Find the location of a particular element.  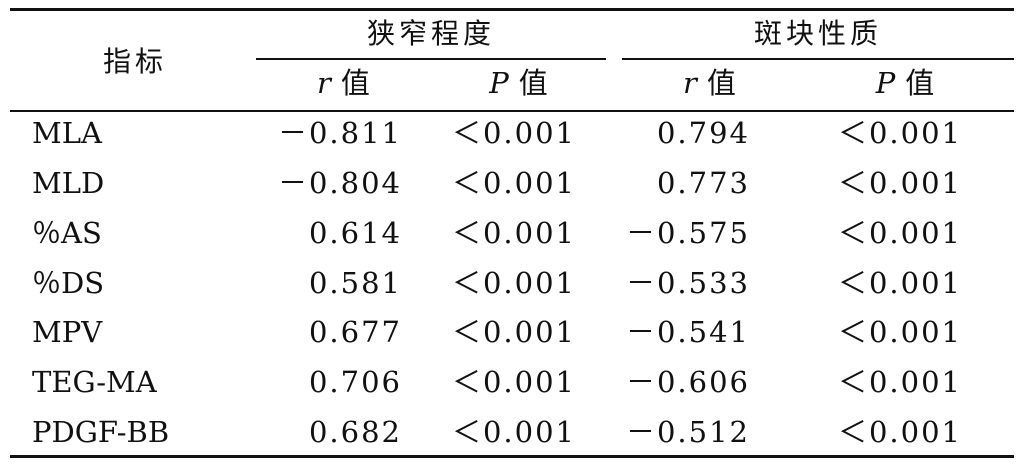

cell-stenosis-r: 0.614 is located at coordinates (355, 233).